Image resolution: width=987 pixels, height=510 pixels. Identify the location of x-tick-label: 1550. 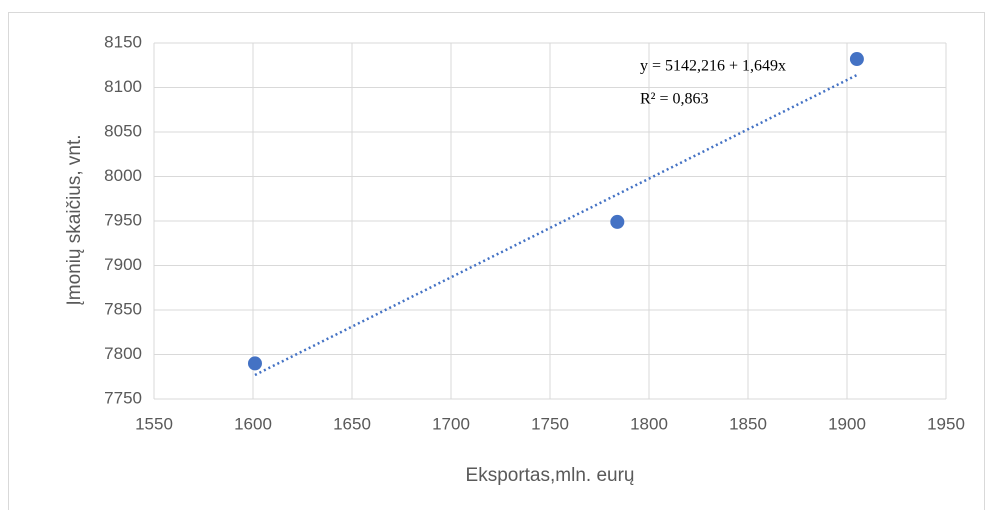
(154, 423).